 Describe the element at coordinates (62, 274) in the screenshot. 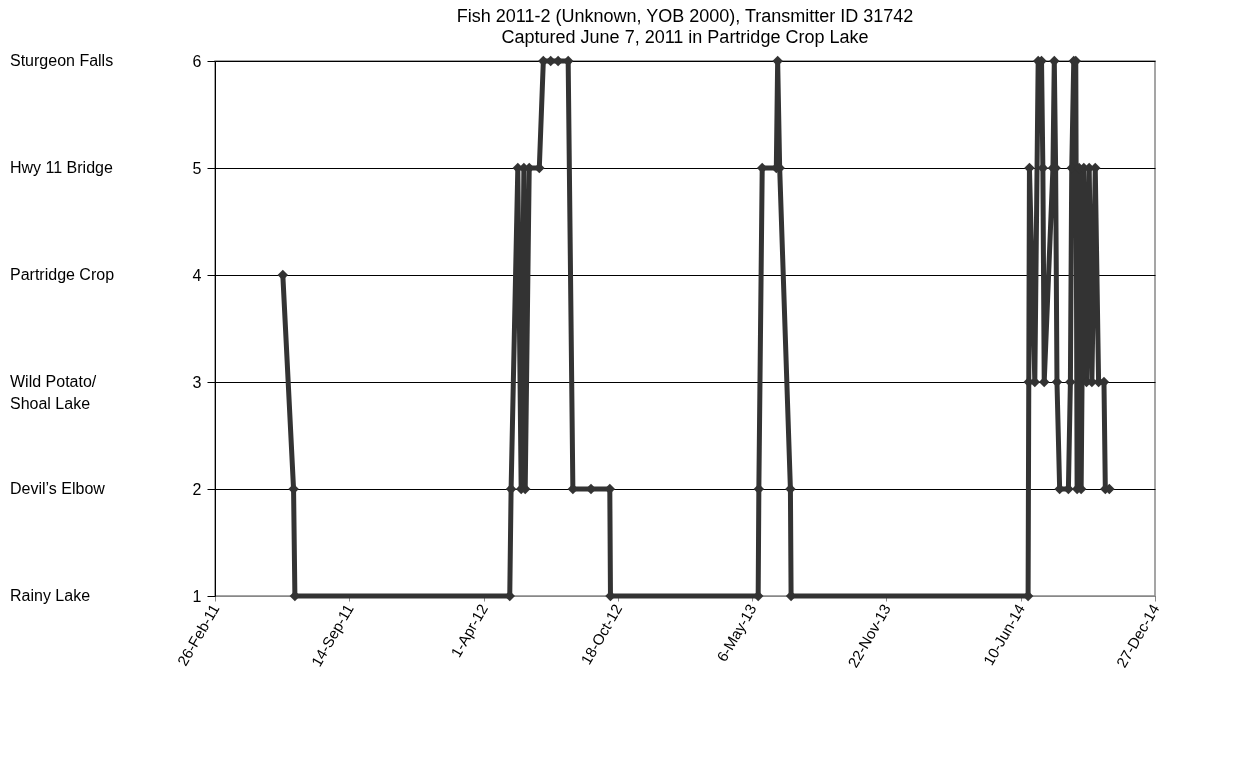

I see `text: Partridge Crop` at that location.